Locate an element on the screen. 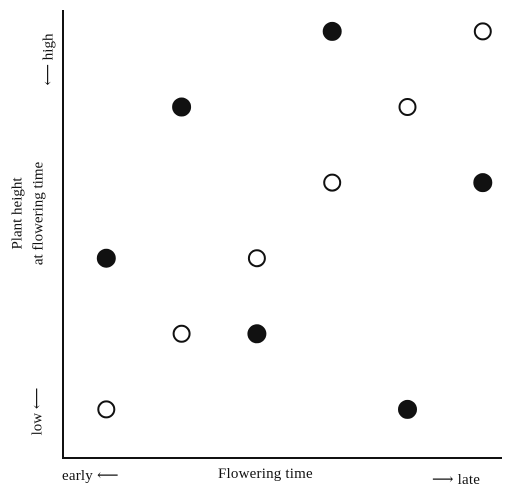 The width and height of the screenshot is (506, 491). y-high-label: ⟵ high is located at coordinates (48, 60).